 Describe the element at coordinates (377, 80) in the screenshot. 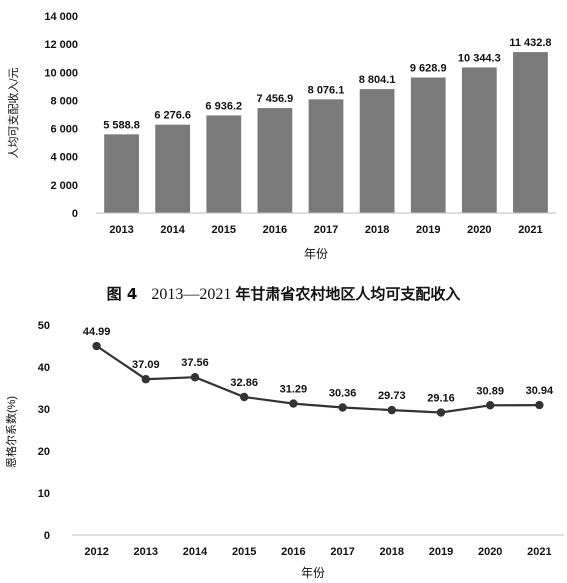

I see `bar-value-label: 8 804.1` at that location.